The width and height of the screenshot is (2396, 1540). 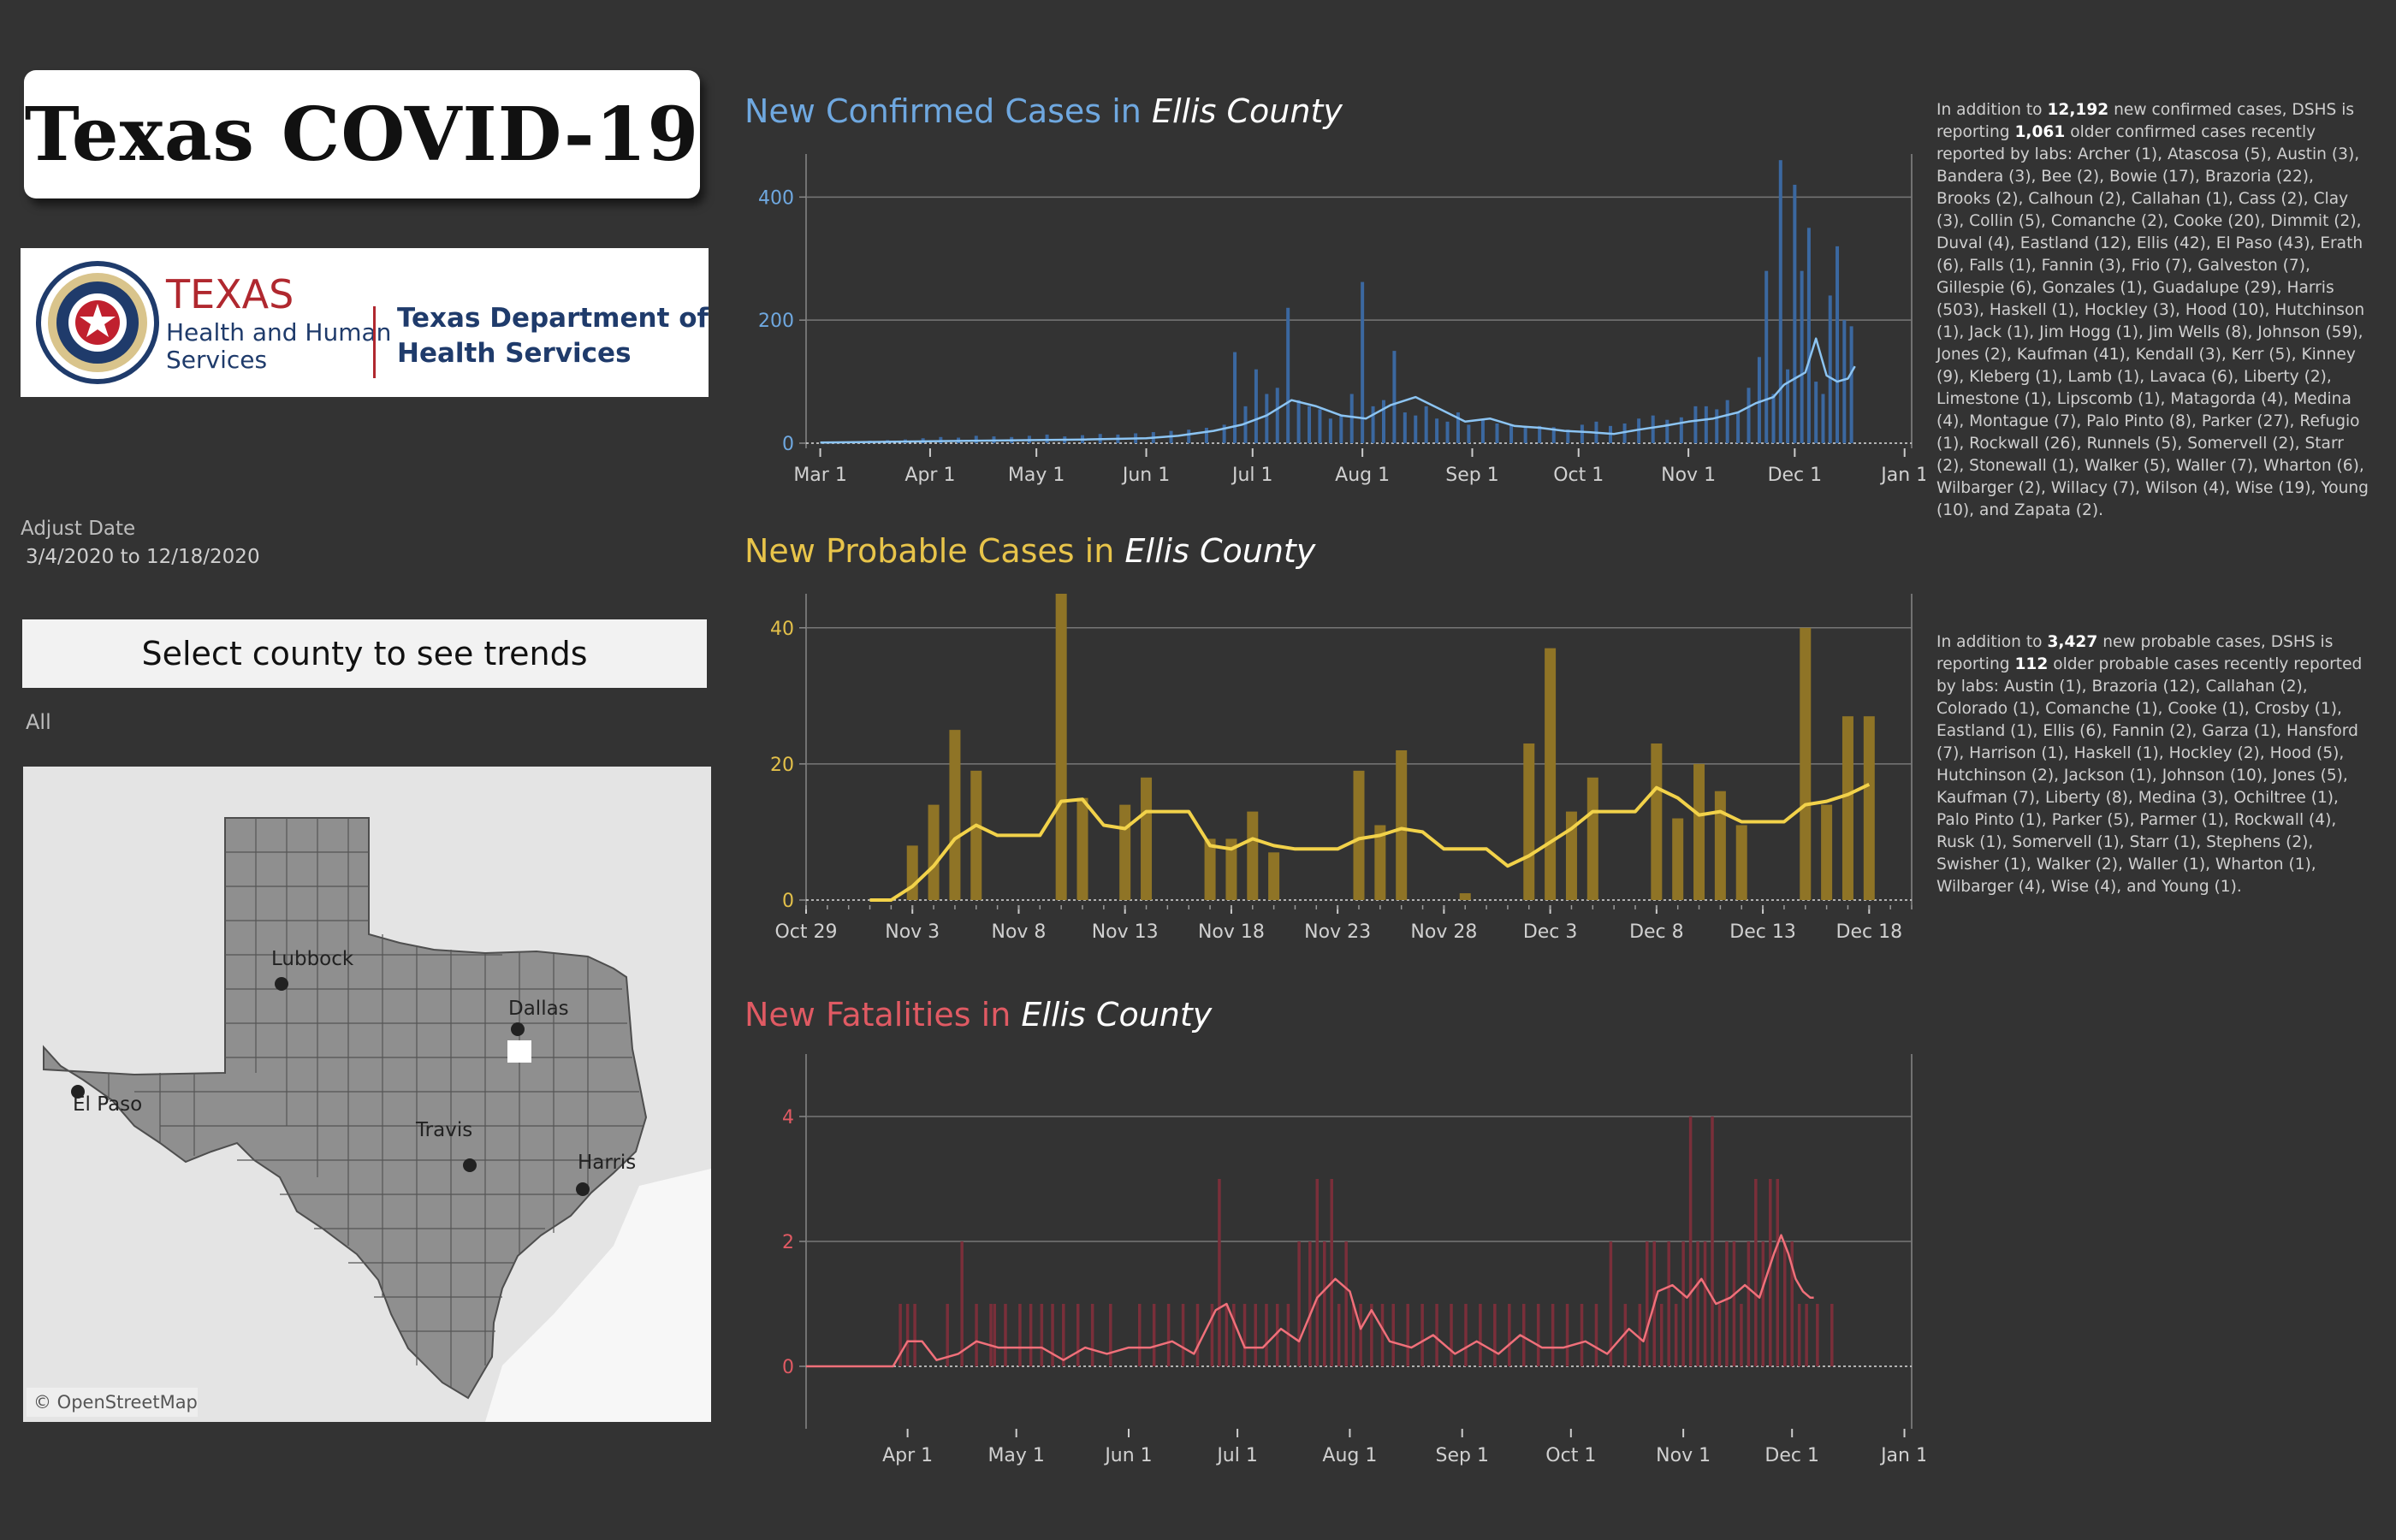 I want to click on confirmed-average-line, so click(x=1338, y=390).